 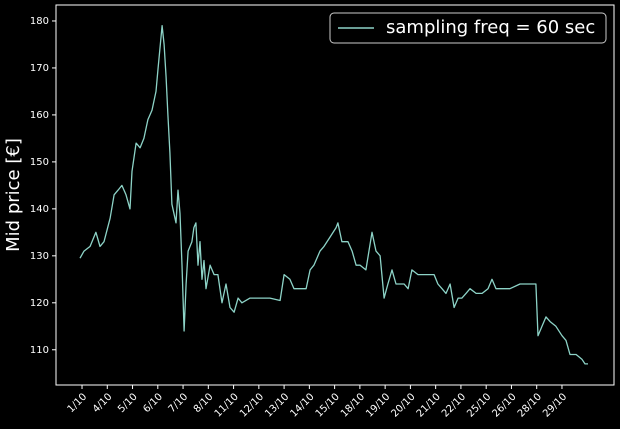 I want to click on x-tick-label: 15/10, so click(x=328, y=405).